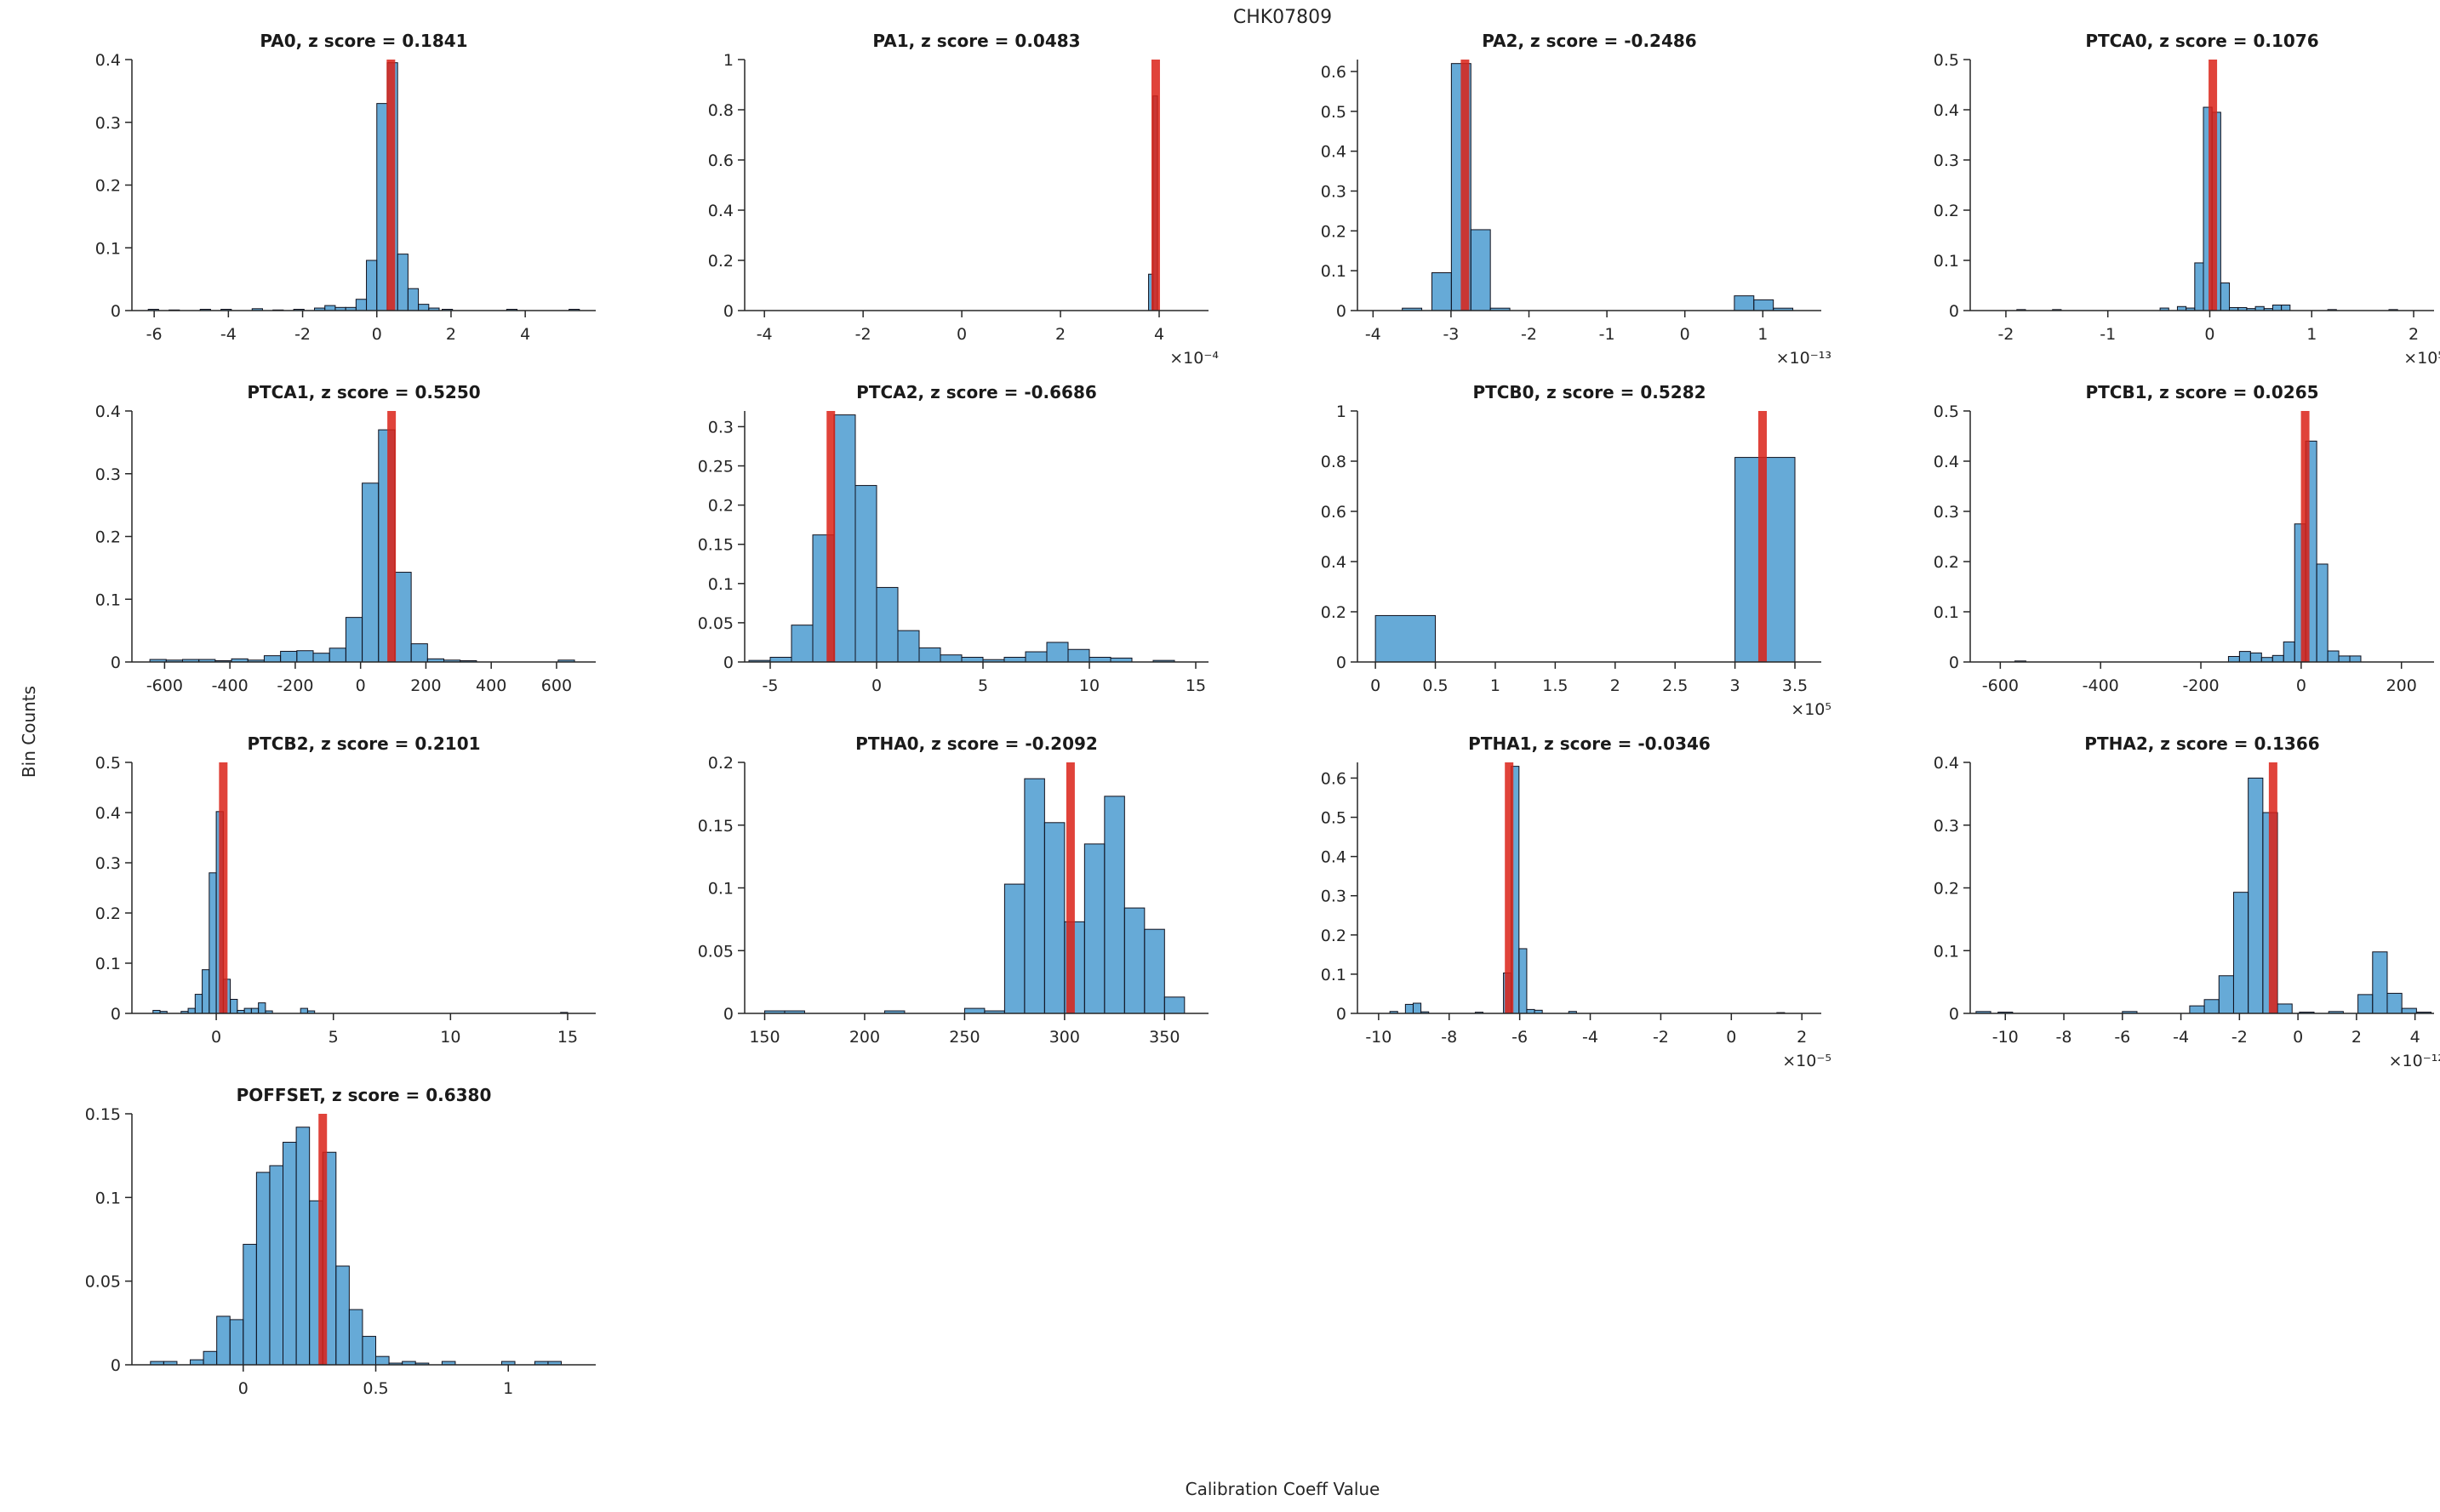 The height and width of the screenshot is (1512, 2440). Describe the element at coordinates (2414, 334) in the screenshot. I see `x-tick-label: 2` at that location.